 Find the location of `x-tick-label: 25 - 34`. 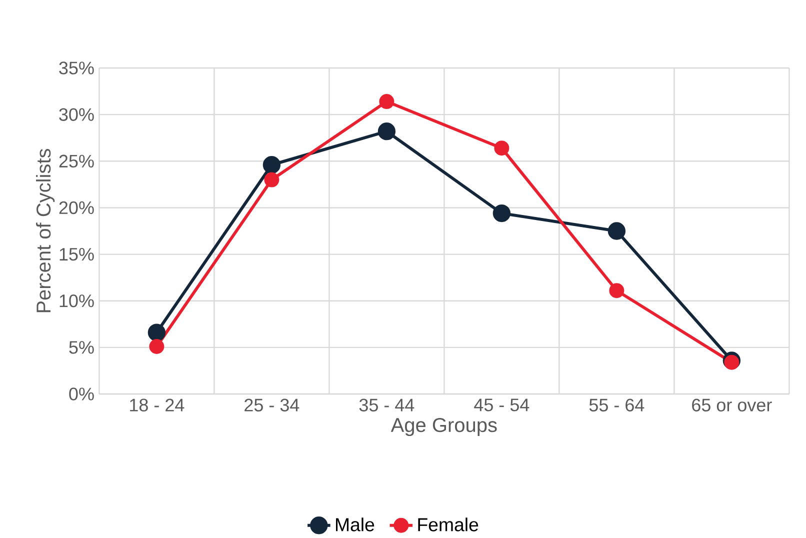

x-tick-label: 25 - 34 is located at coordinates (272, 405).